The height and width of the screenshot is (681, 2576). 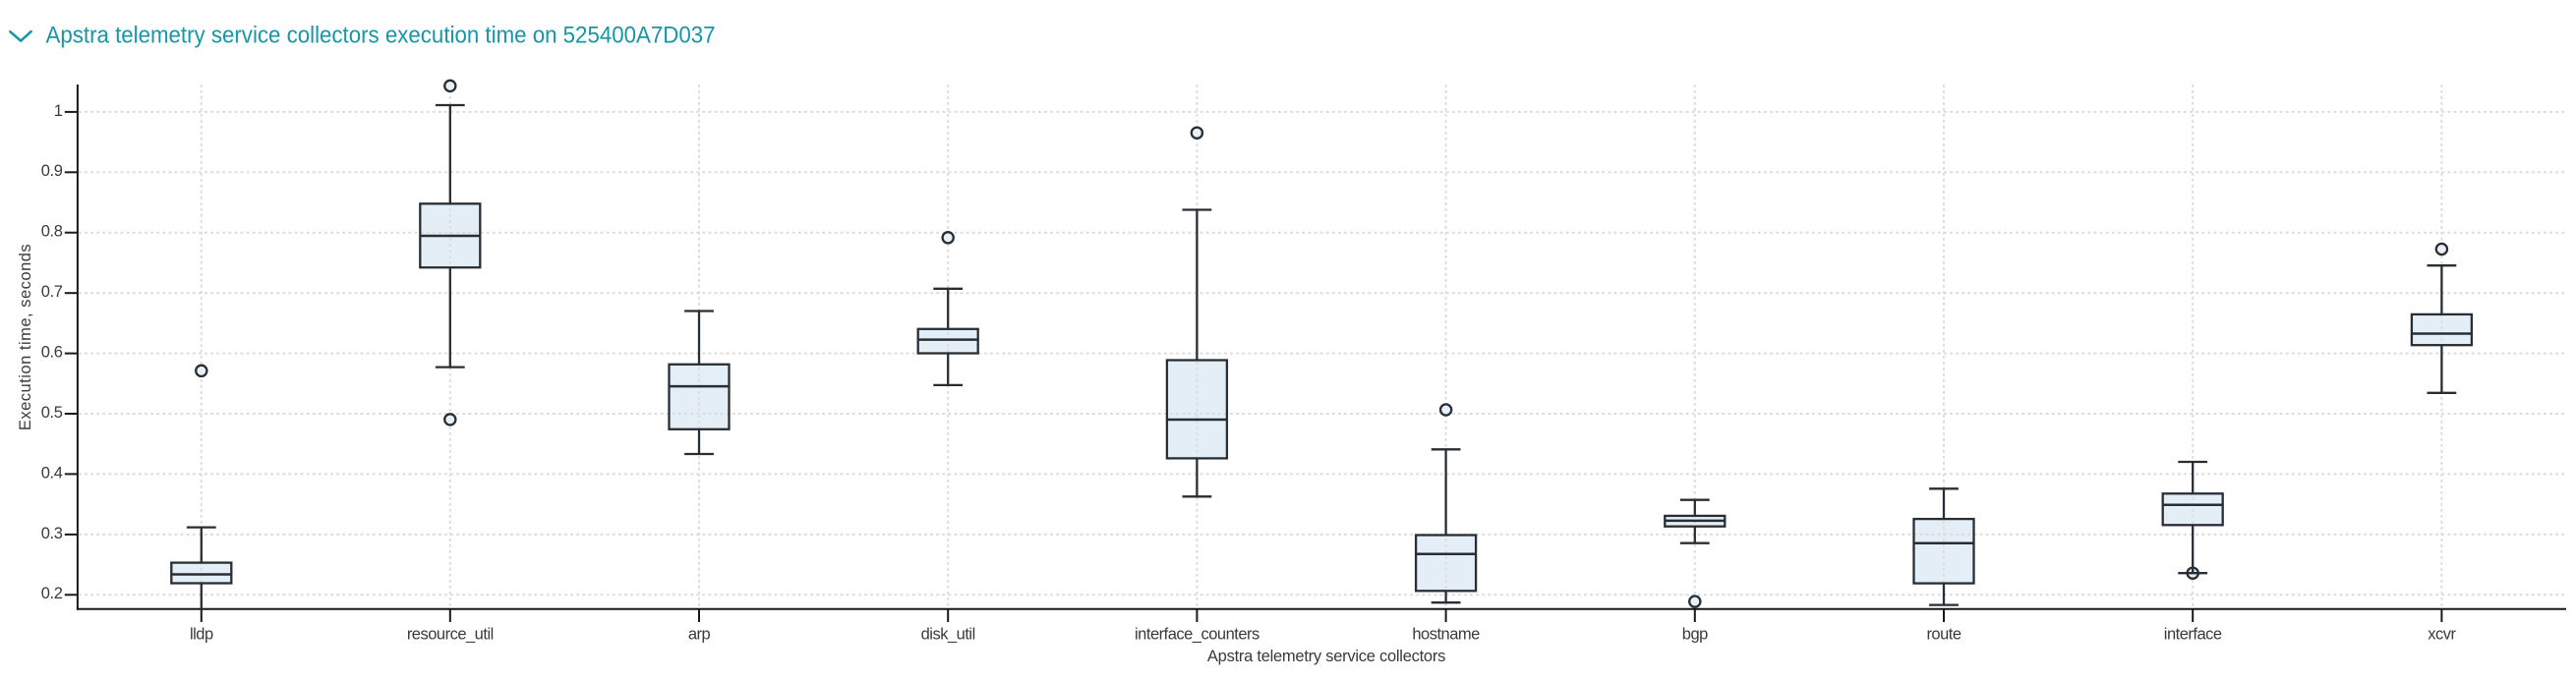 What do you see at coordinates (52, 533) in the screenshot?
I see `svg-text: 0.3` at bounding box center [52, 533].